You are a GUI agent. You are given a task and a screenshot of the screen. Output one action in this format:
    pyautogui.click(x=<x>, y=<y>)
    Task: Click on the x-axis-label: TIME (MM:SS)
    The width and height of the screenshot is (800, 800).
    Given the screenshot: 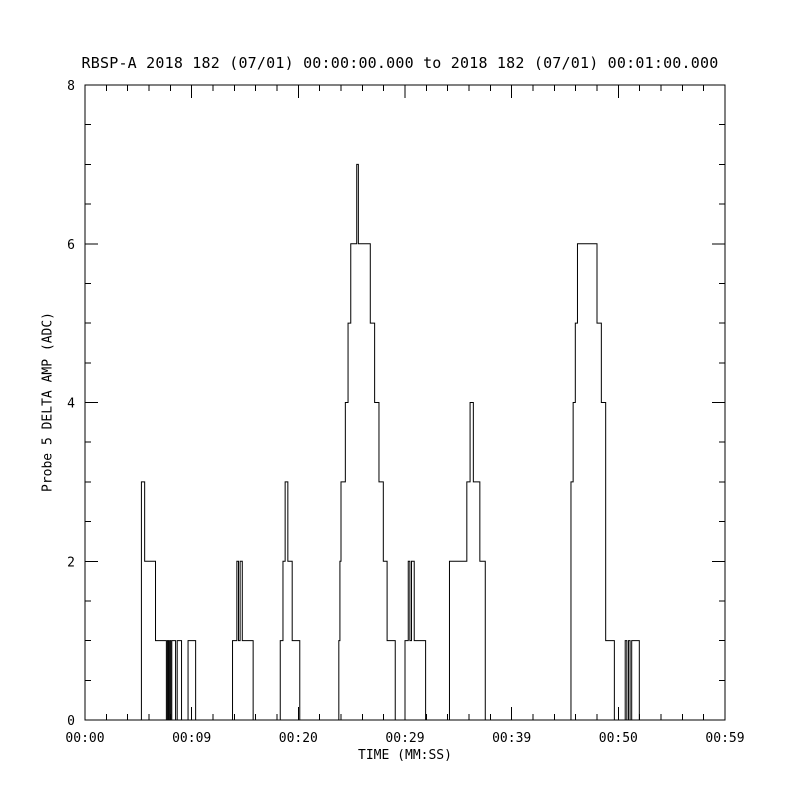 What is the action you would take?
    pyautogui.click(x=405, y=755)
    